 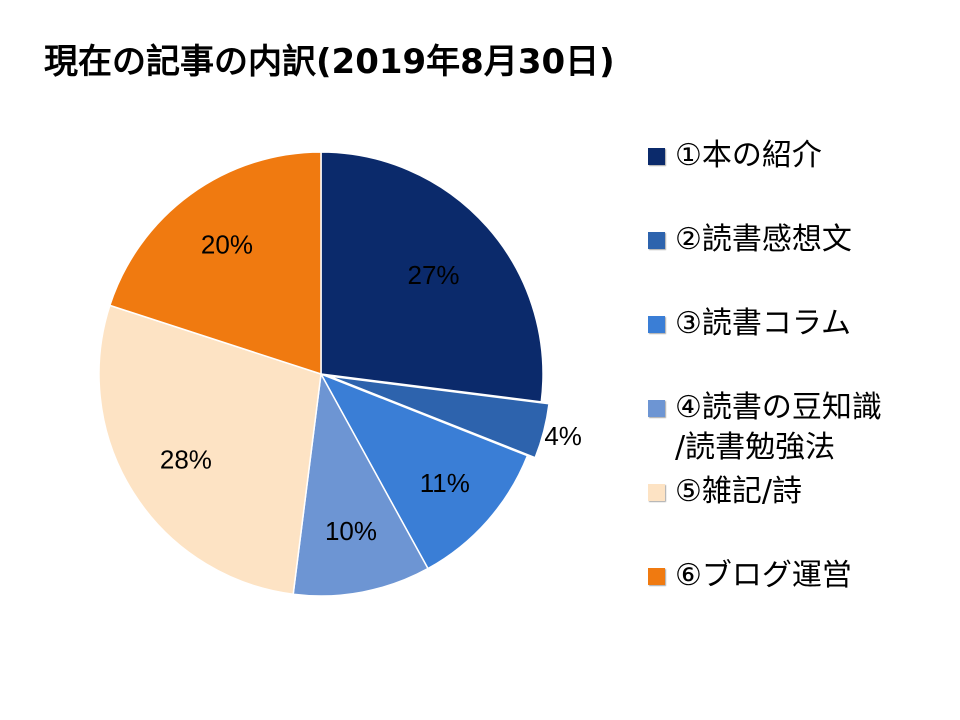 I want to click on legend-item-6: ⑥ブログ運営, so click(x=796, y=576).